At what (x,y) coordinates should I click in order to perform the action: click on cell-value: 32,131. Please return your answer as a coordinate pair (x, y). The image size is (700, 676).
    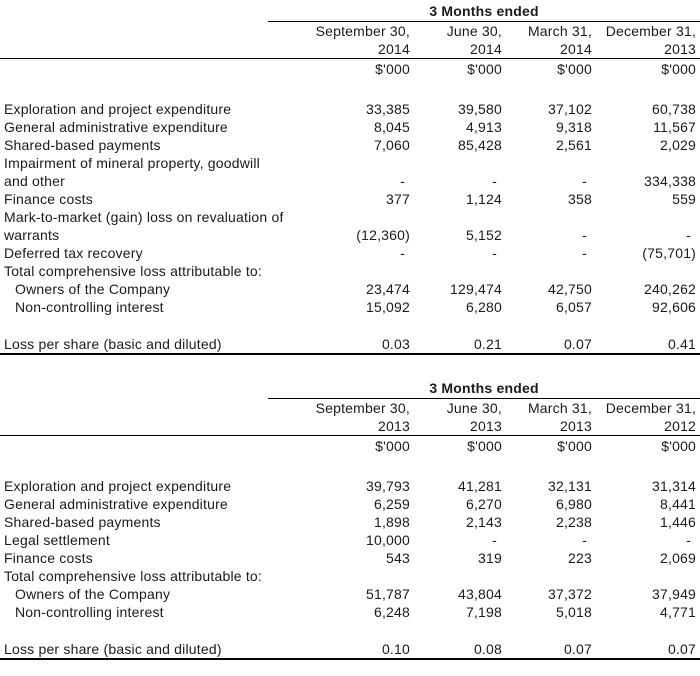
    Looking at the image, I should click on (569, 486).